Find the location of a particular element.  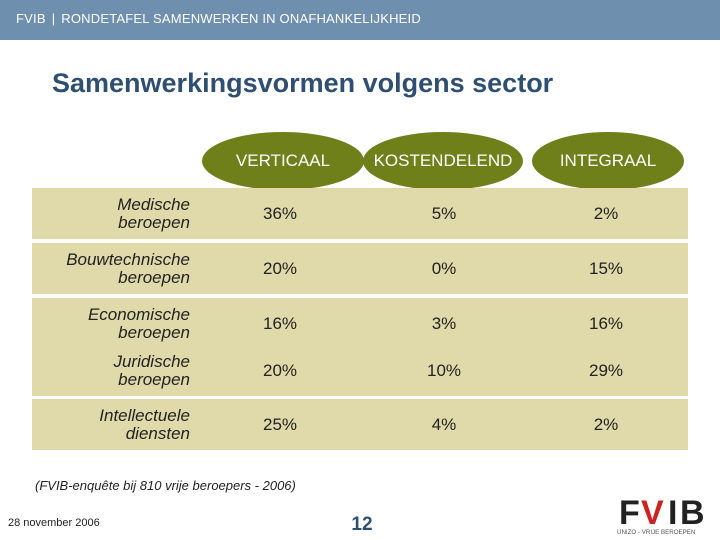

row-label-line1: Medische is located at coordinates (153, 204).